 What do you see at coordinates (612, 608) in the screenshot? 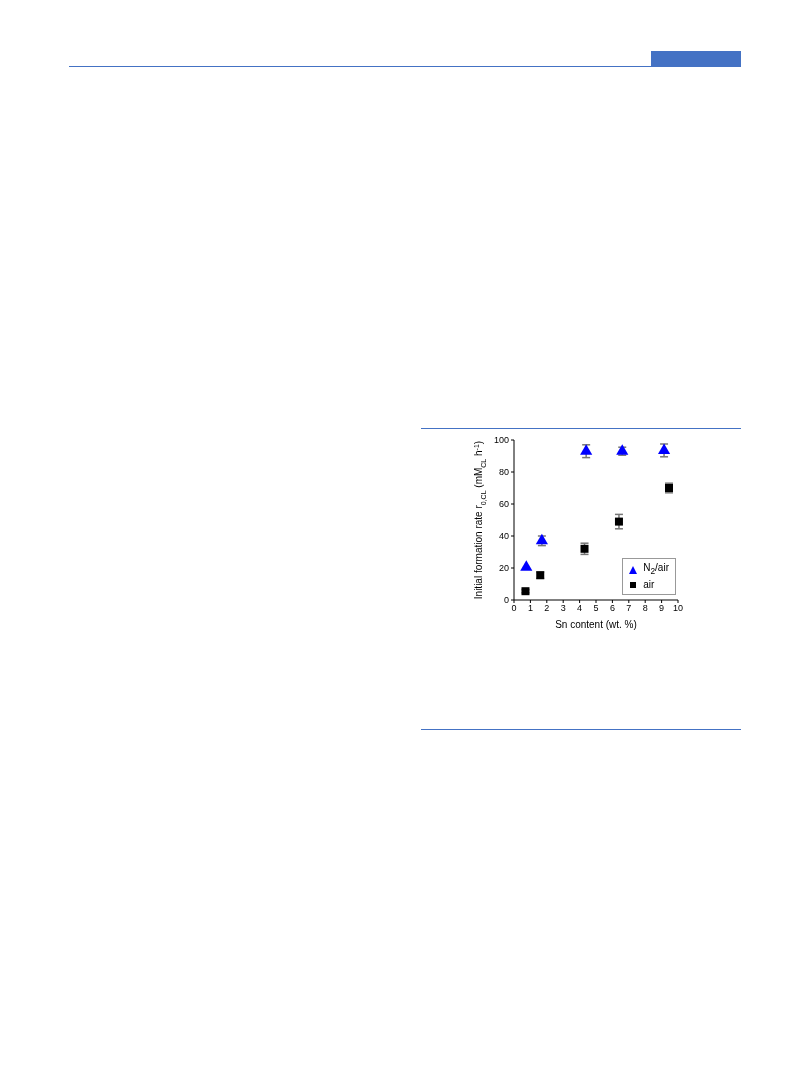
I see `x-tick-label: 6` at bounding box center [612, 608].